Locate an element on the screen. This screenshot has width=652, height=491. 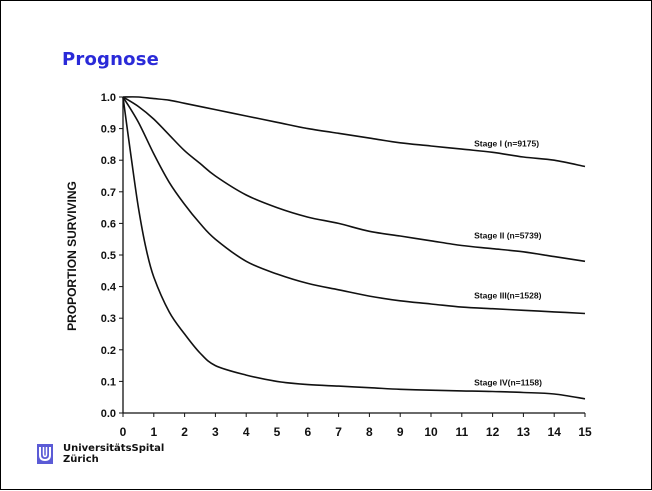
organization-name: UniversitätsSpital Zürich is located at coordinates (113, 454).